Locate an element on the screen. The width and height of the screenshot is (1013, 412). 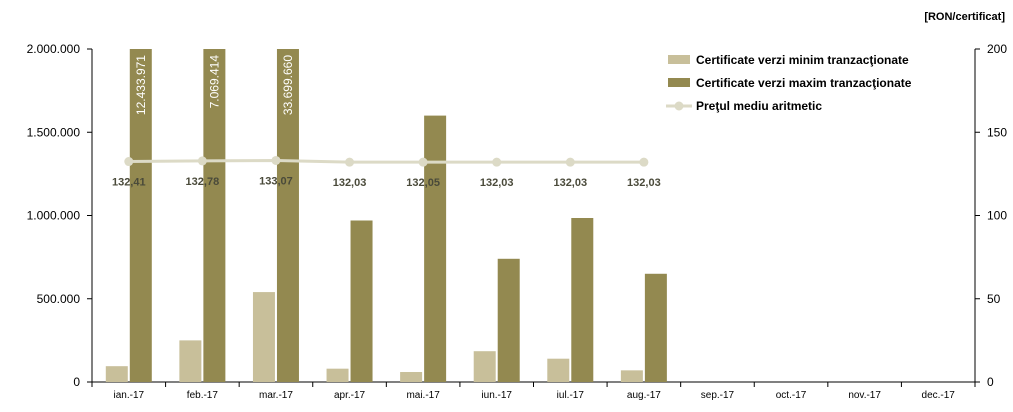
price-data-label: 132,78 is located at coordinates (203, 182).